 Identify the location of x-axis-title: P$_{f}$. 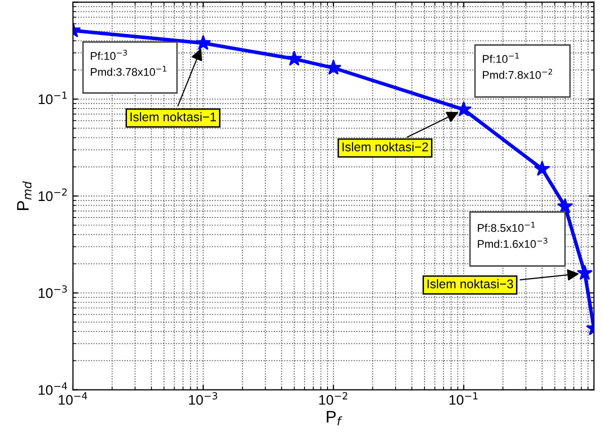
(334, 418).